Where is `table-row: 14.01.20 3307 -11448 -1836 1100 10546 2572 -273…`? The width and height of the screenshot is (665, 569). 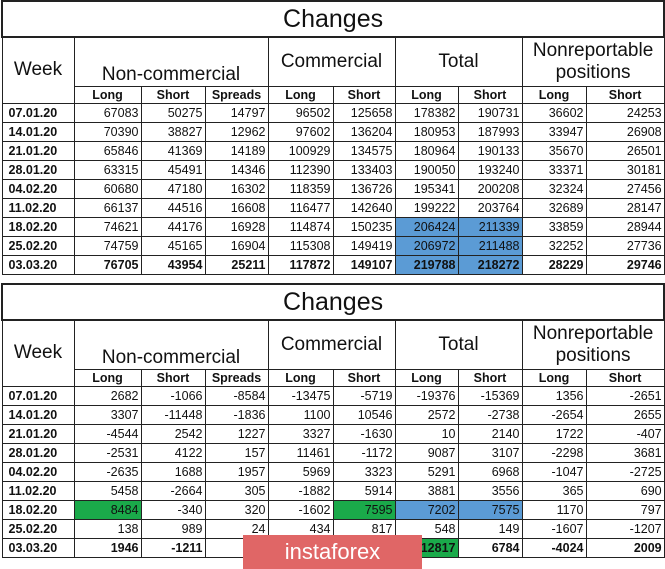 table-row: 14.01.20 3307 -11448 -1836 1100 10546 2572 -273… is located at coordinates (333, 414).